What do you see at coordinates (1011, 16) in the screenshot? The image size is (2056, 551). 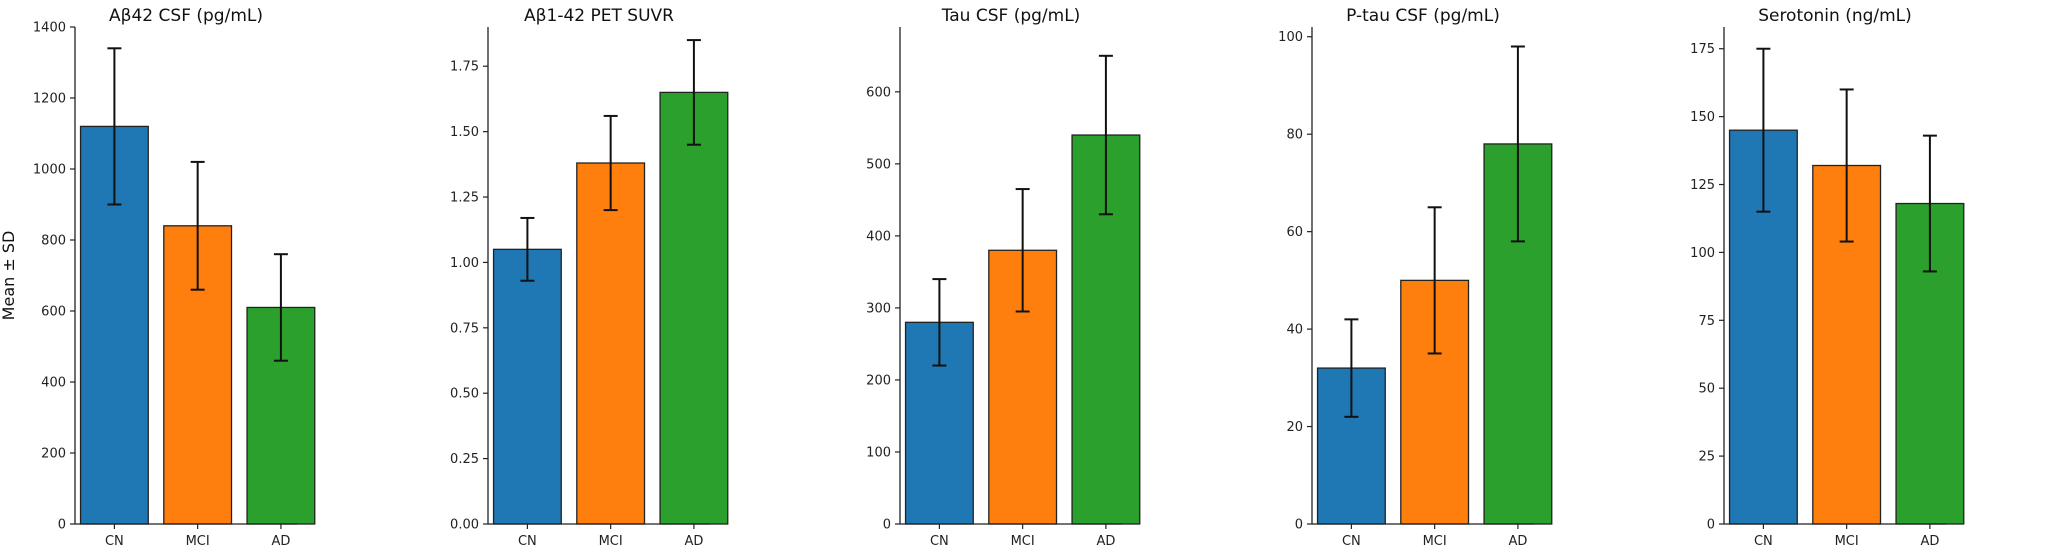 I see `chart-title: Tau CSF (pg/mL)` at bounding box center [1011, 16].